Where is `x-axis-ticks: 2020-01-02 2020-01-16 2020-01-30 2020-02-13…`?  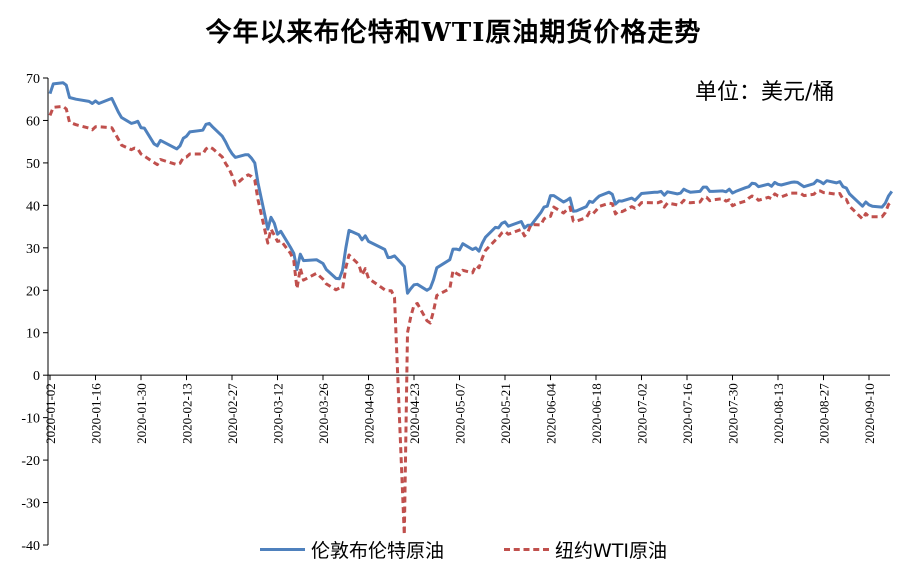
x-axis-ticks: 2020-01-02 2020-01-16 2020-01-30 2020-02-13… is located at coordinates (460, 409).